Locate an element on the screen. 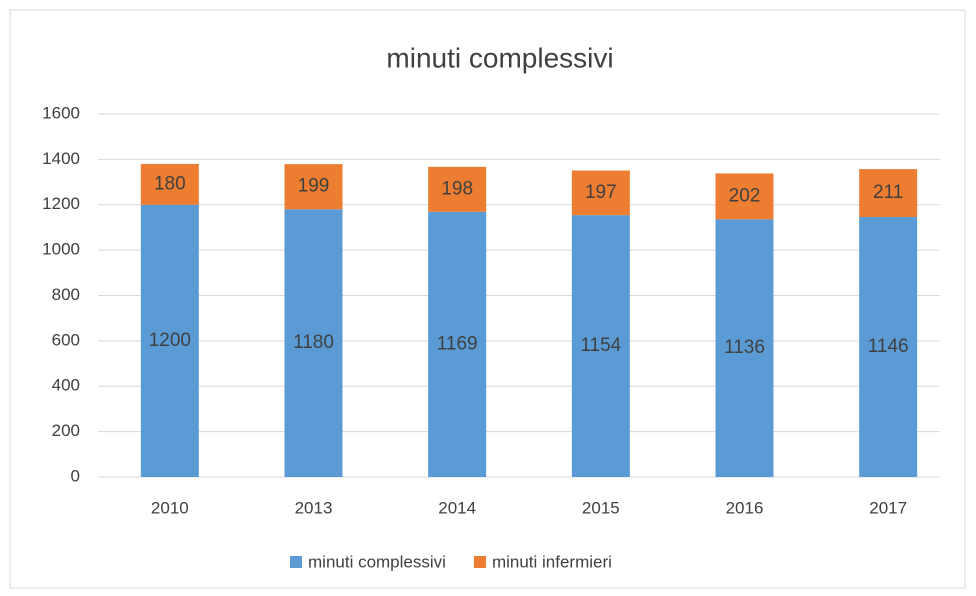 The width and height of the screenshot is (976, 596). data-label: 202 is located at coordinates (745, 195).